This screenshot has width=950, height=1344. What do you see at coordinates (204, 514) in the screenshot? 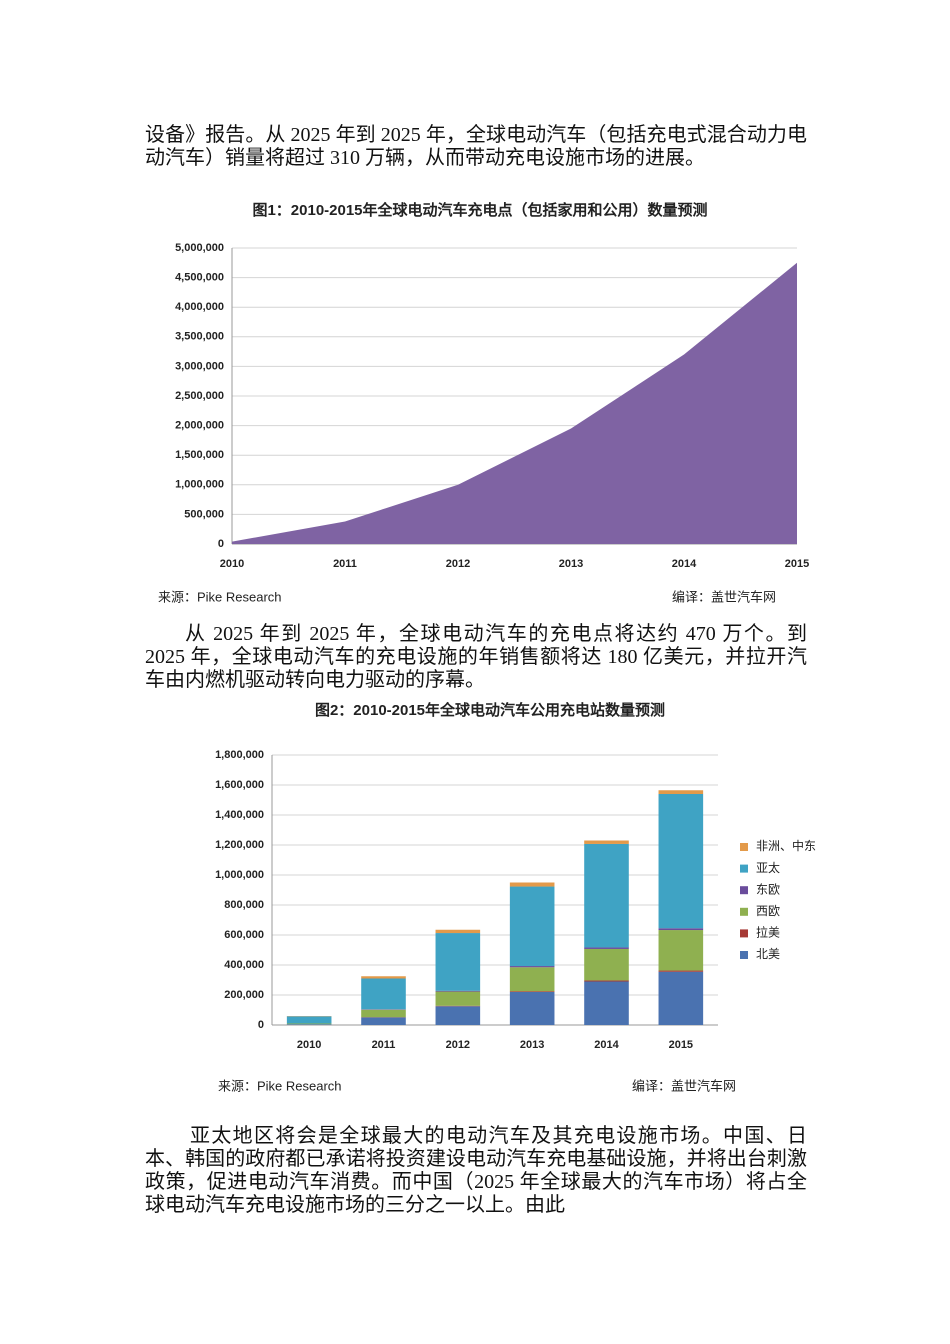
I see `y-tick-label: 500,000` at bounding box center [204, 514].